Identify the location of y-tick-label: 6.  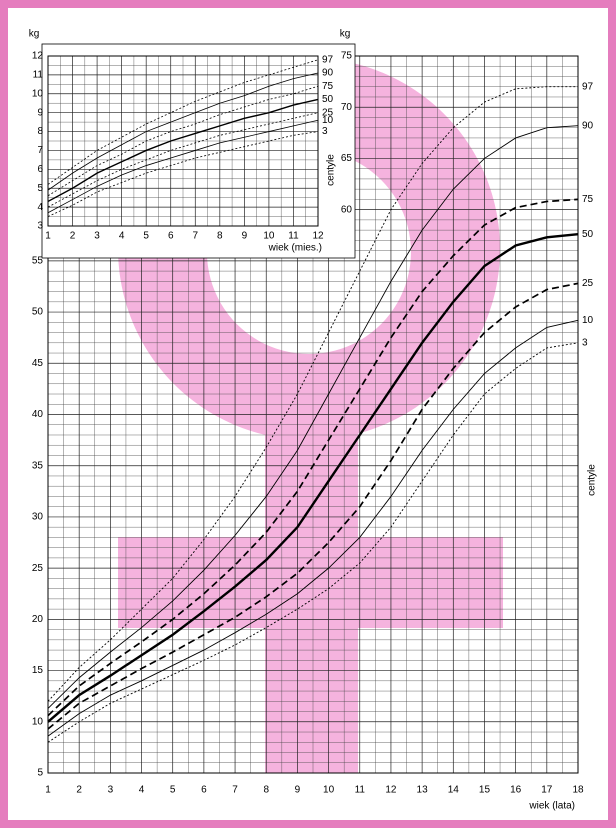
(40, 169).